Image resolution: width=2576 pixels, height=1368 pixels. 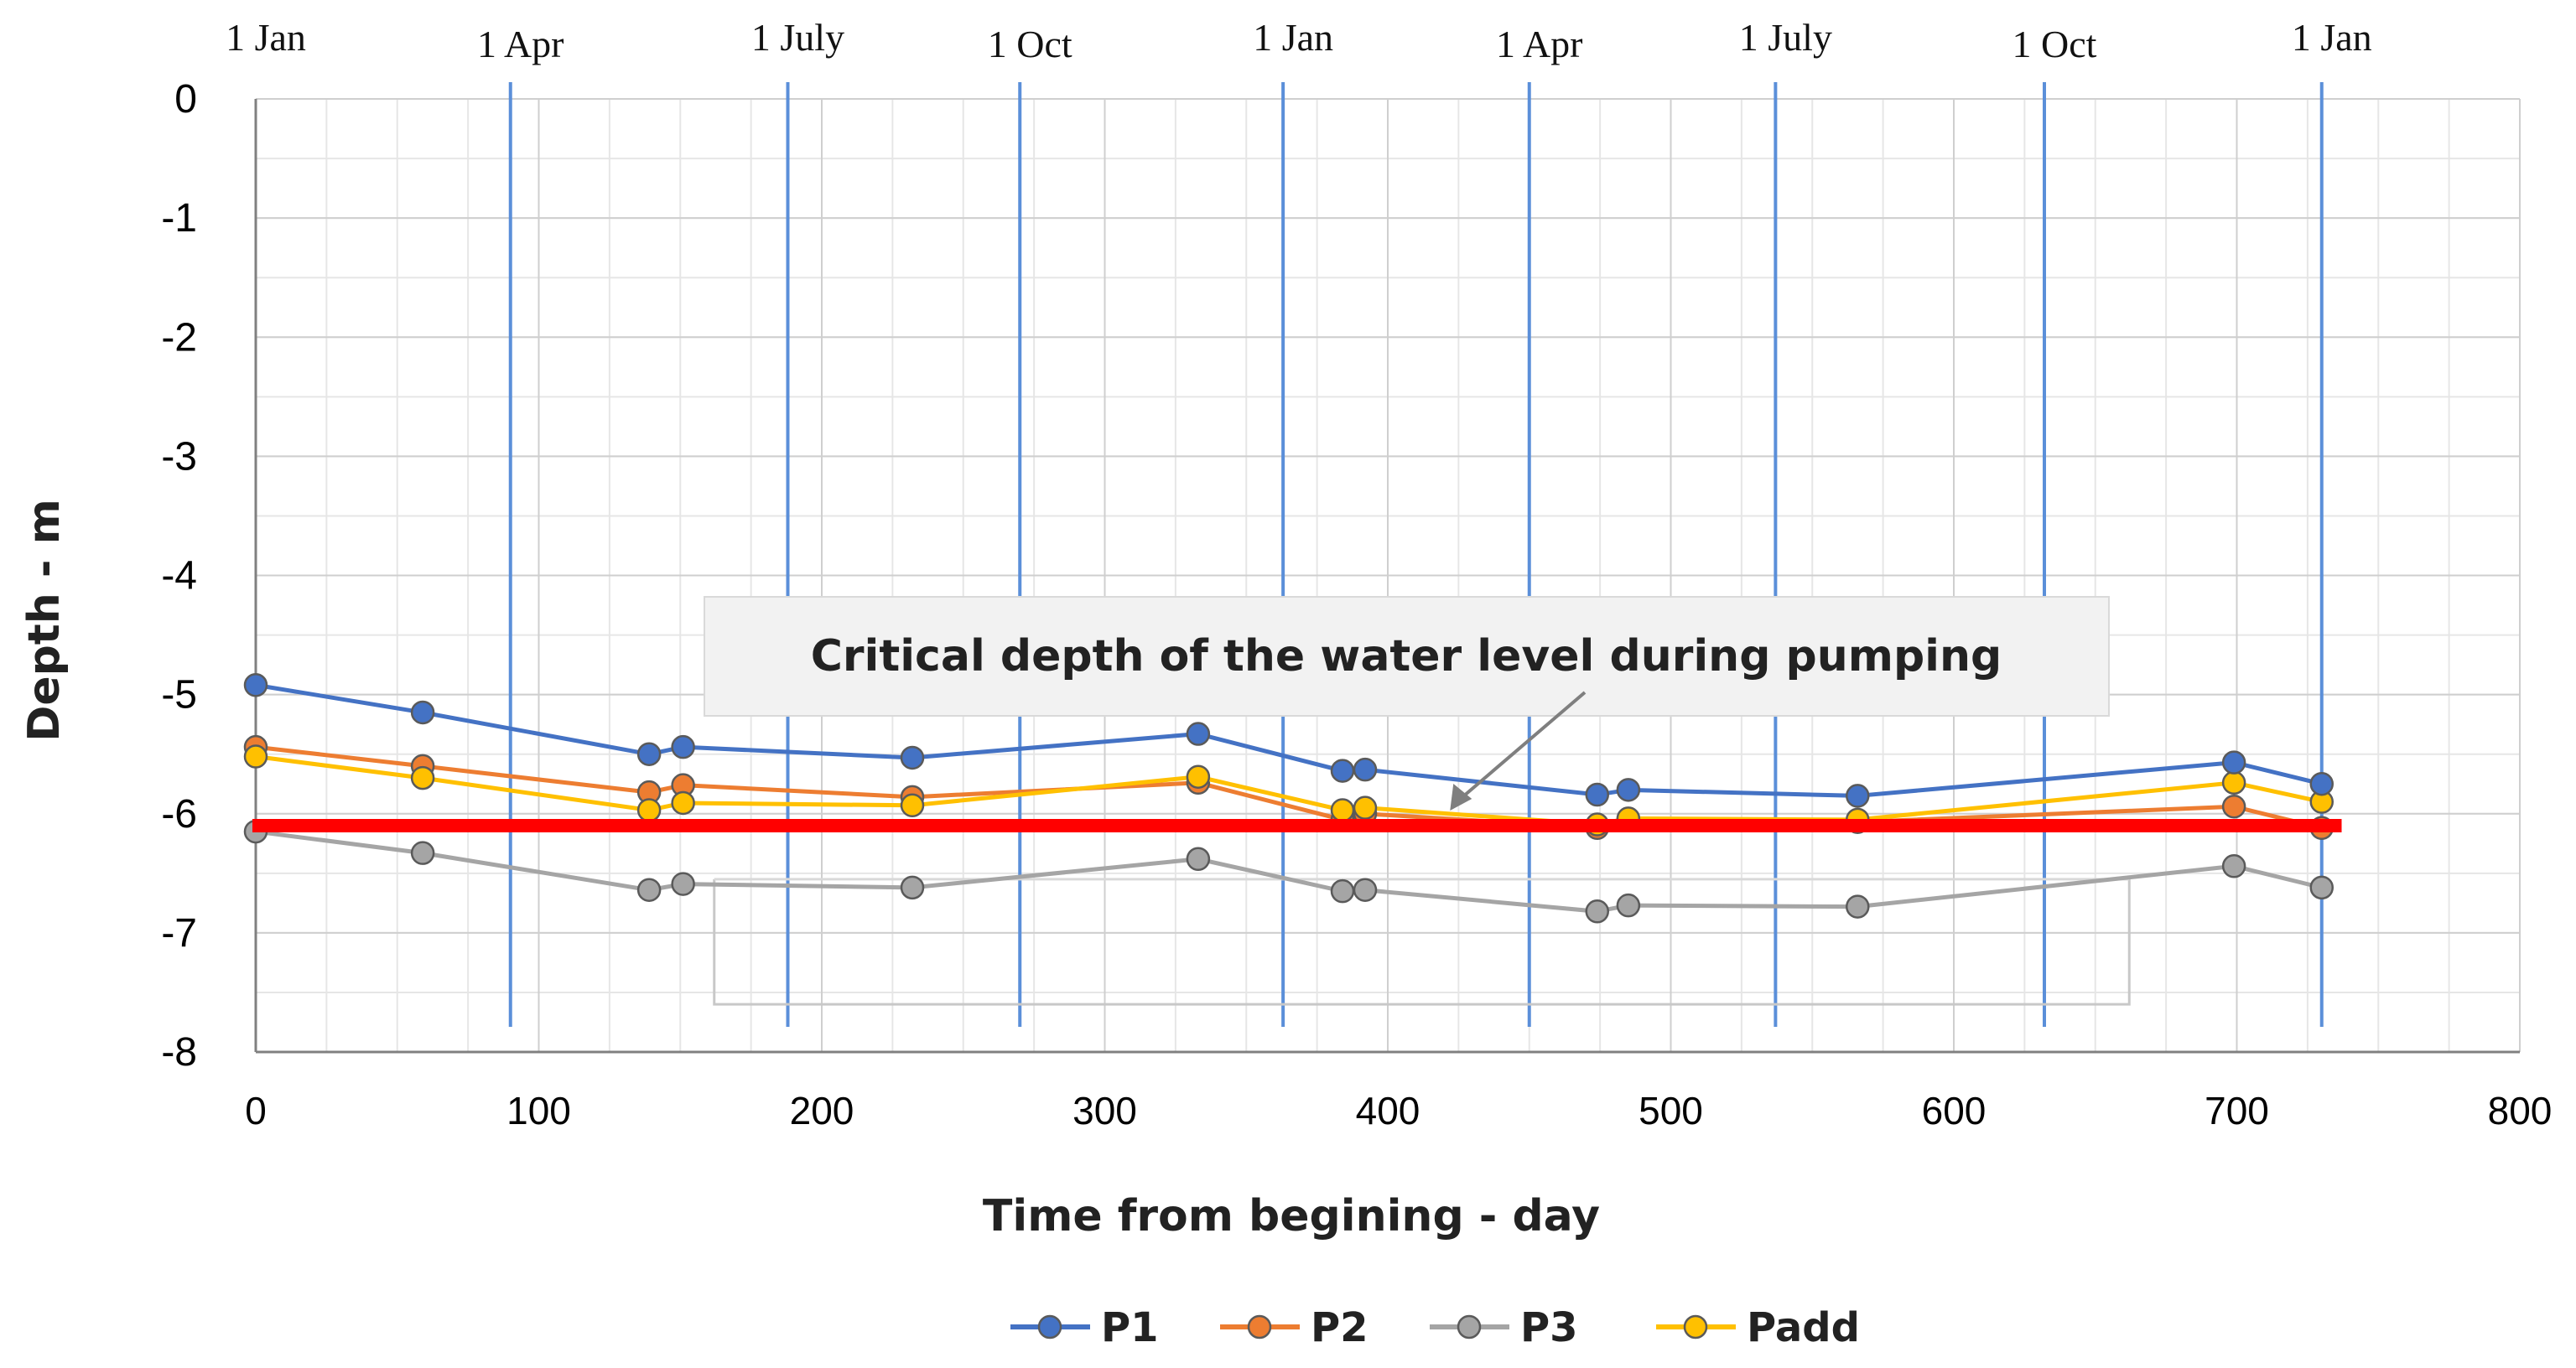 What do you see at coordinates (822, 1110) in the screenshot?
I see `x-tick-label: 200` at bounding box center [822, 1110].